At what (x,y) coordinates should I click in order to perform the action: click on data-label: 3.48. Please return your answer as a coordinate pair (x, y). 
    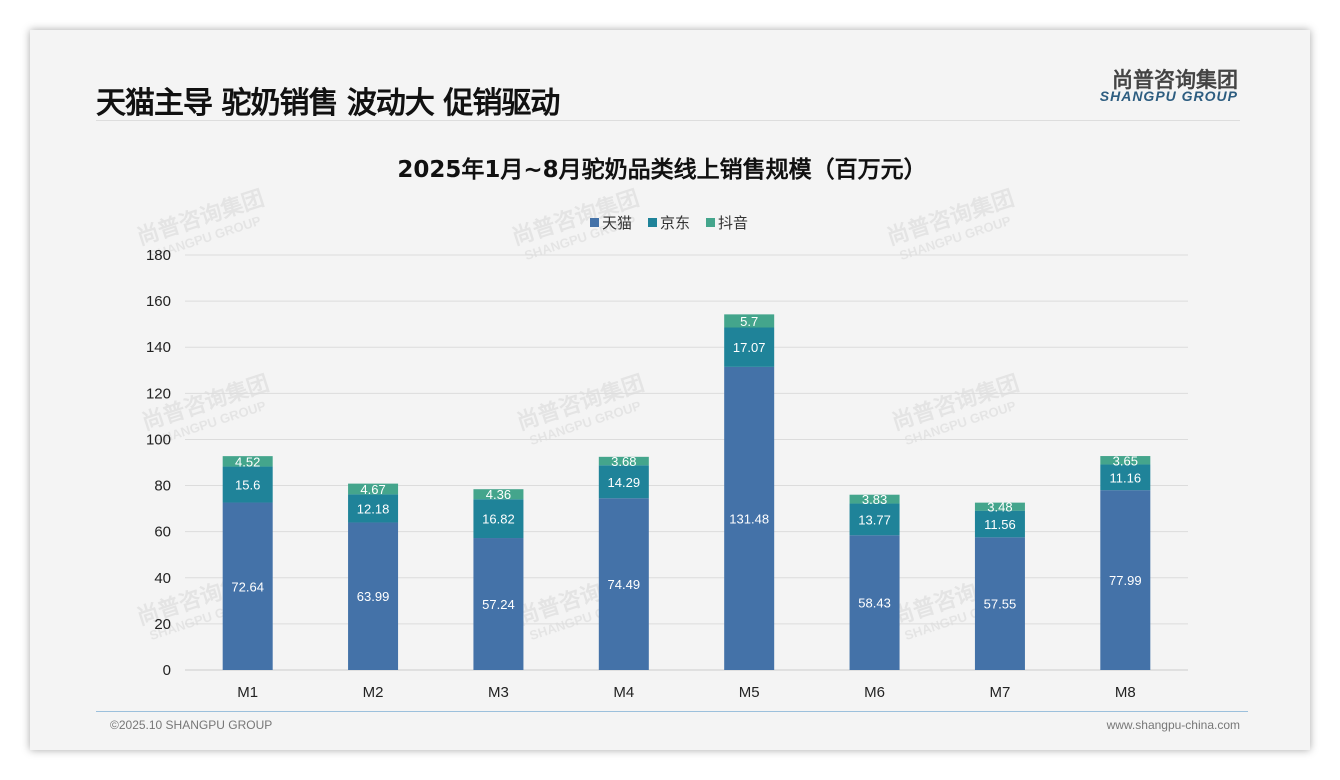
    Looking at the image, I should click on (999, 507).